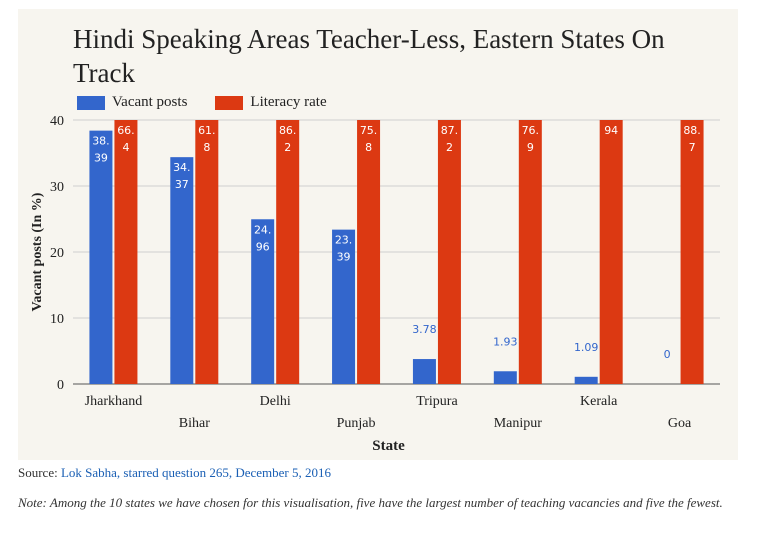  Describe the element at coordinates (450, 139) in the screenshot. I see `data-label-literacy-rate-tripura: 87. 2` at that location.